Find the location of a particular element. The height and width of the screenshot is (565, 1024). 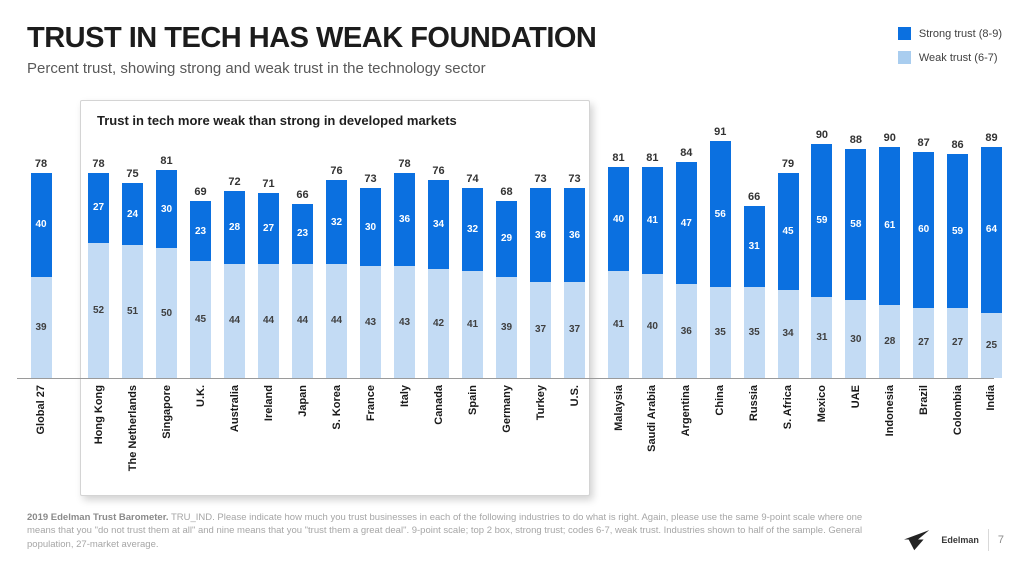

bar-column: 71 27 44 Ireland is located at coordinates (268, 258).